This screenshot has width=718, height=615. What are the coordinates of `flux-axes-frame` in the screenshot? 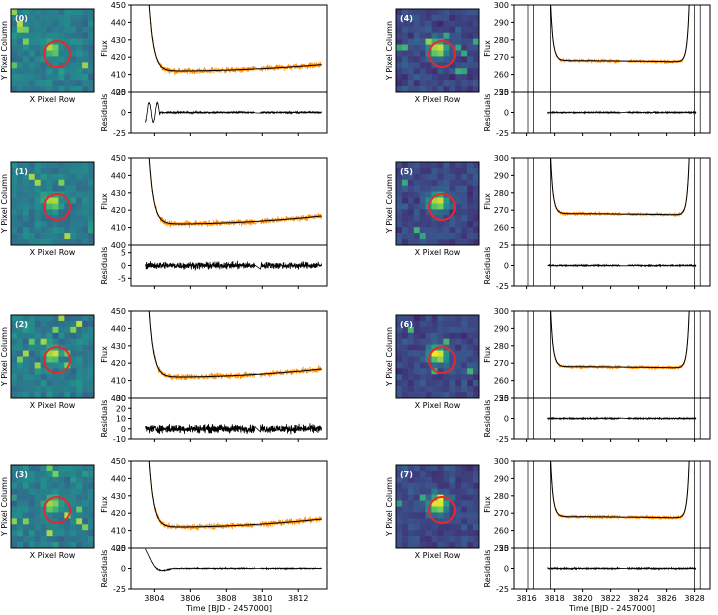 It's located at (229, 201).